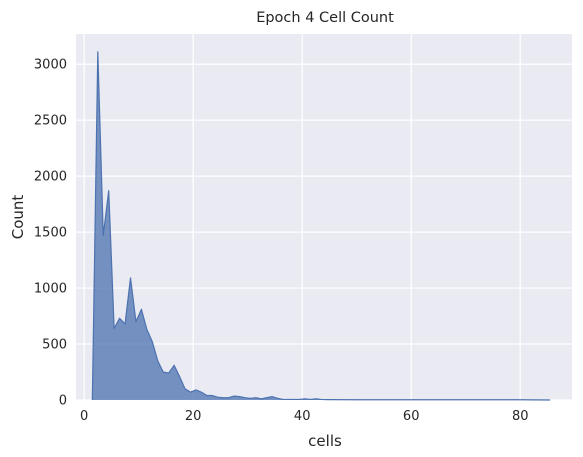 Image resolution: width=583 pixels, height=457 pixels. What do you see at coordinates (84, 416) in the screenshot?
I see `x-tick-label: 0` at bounding box center [84, 416].